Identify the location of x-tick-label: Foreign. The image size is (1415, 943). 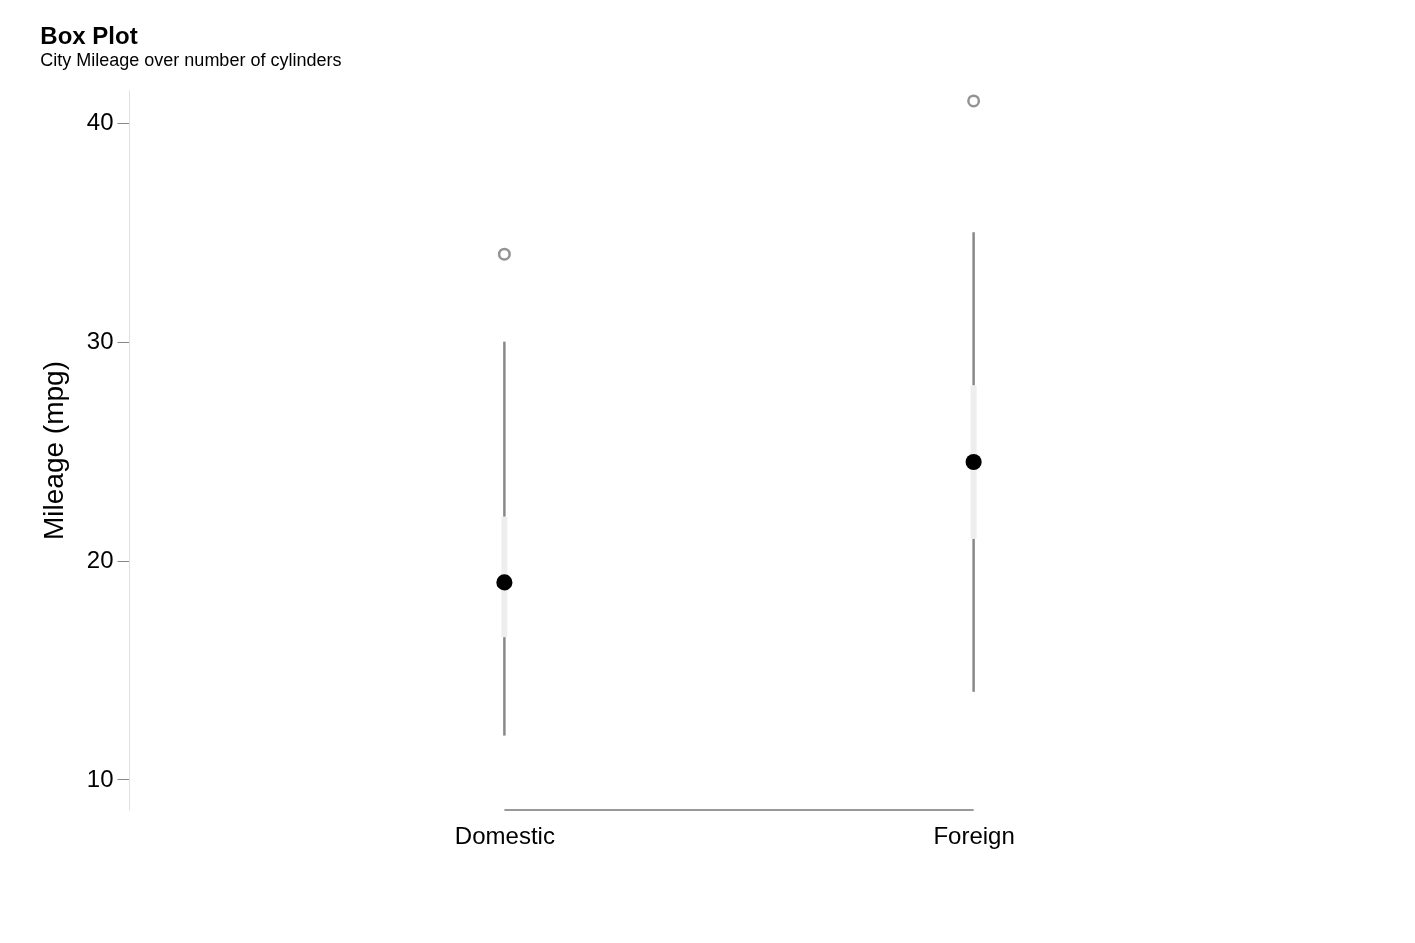
(974, 835).